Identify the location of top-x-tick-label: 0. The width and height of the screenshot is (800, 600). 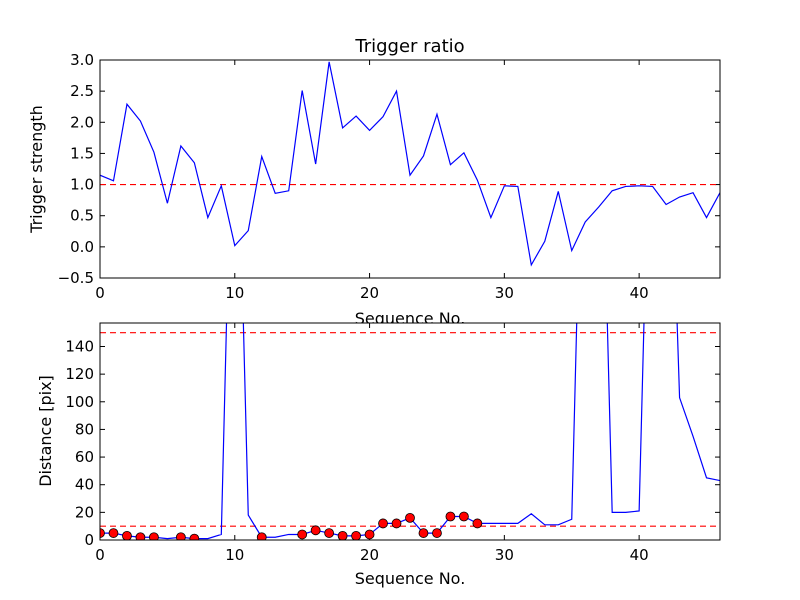
(100, 293).